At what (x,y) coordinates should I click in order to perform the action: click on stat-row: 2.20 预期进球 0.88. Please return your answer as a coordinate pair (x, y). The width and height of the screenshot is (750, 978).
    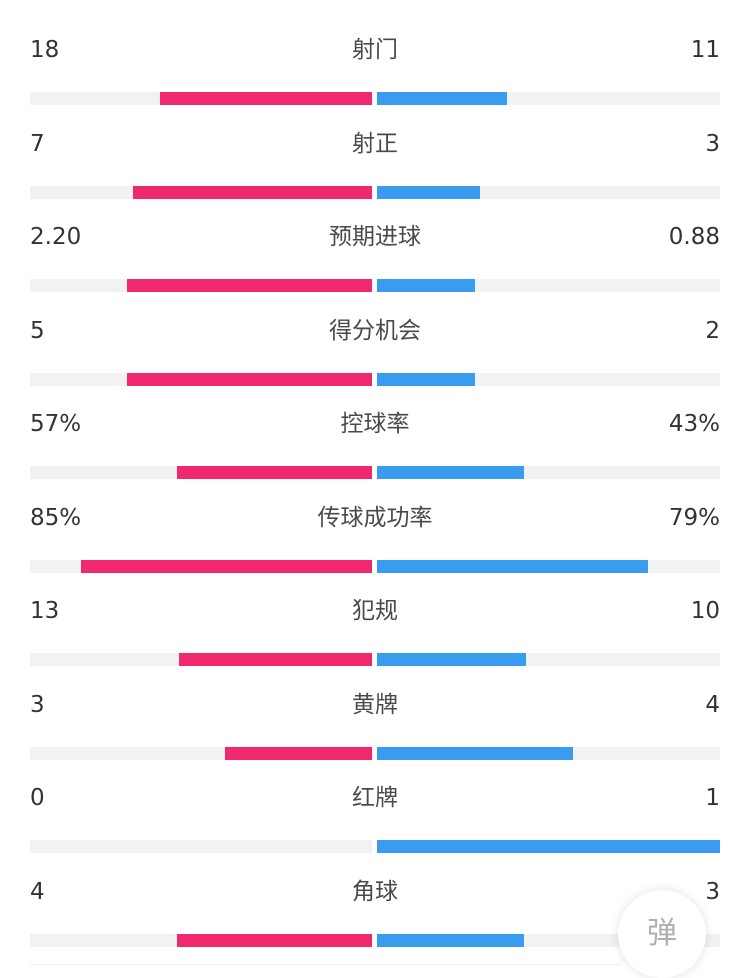
    Looking at the image, I should click on (375, 247).